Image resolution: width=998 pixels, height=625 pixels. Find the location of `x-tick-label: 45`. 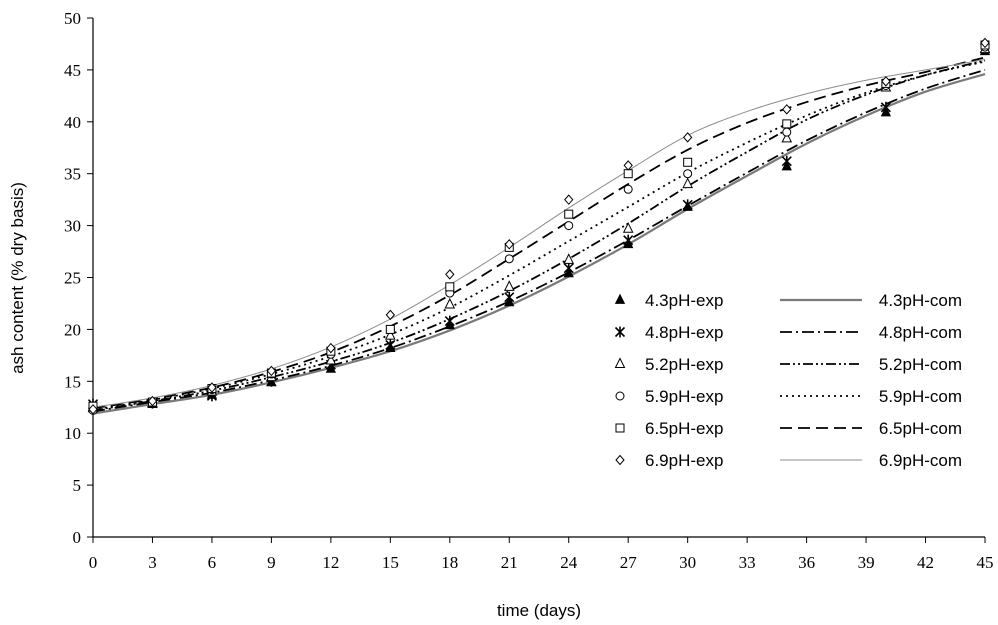

x-tick-label: 45 is located at coordinates (985, 562).